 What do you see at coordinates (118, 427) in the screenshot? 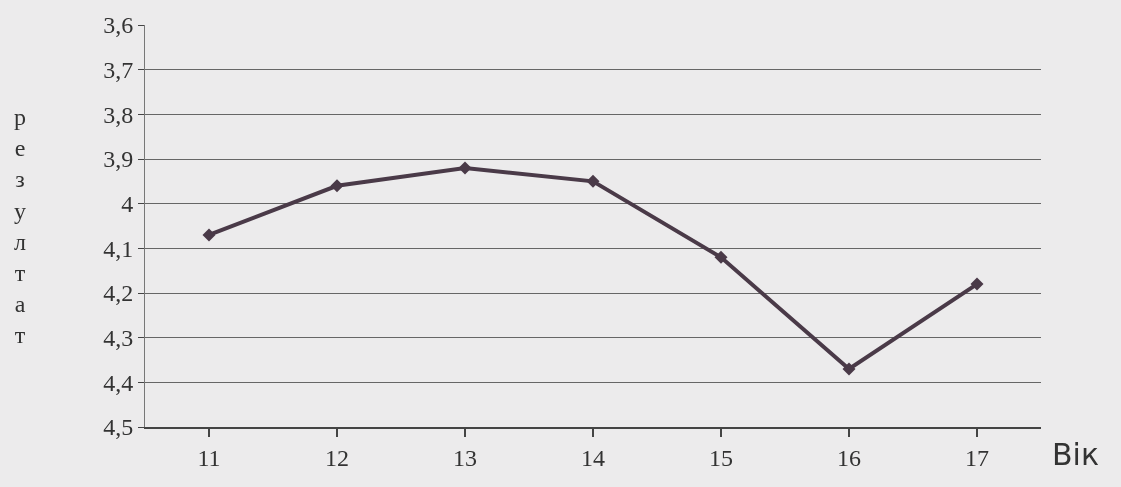
I see `y-tick-label: 4,5` at bounding box center [118, 427].